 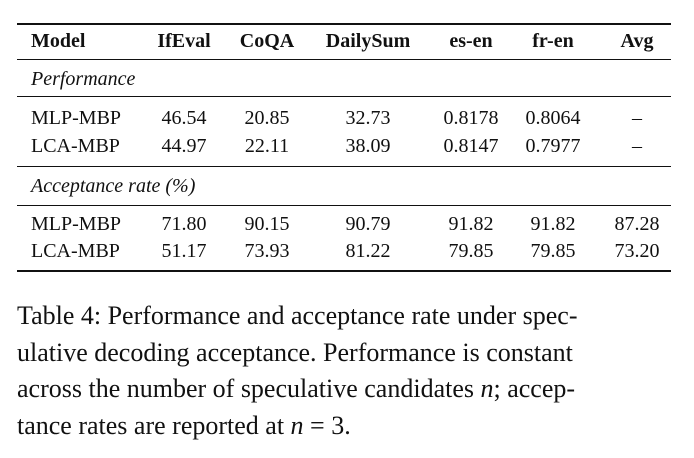 What do you see at coordinates (184, 251) in the screenshot?
I see `table-cell: 51.17` at bounding box center [184, 251].